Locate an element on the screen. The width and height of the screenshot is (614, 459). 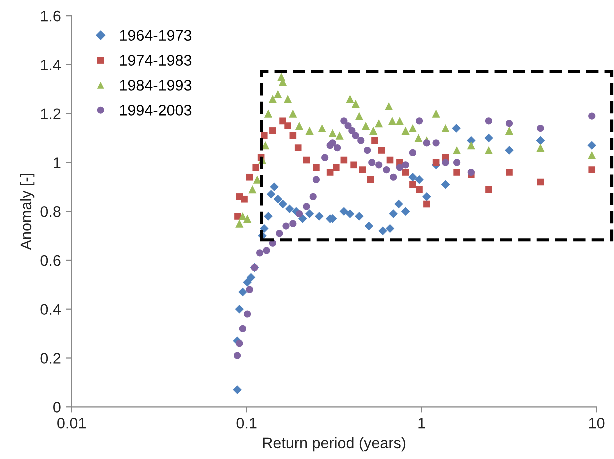
legend-label: 1974-1983 is located at coordinates (156, 60).